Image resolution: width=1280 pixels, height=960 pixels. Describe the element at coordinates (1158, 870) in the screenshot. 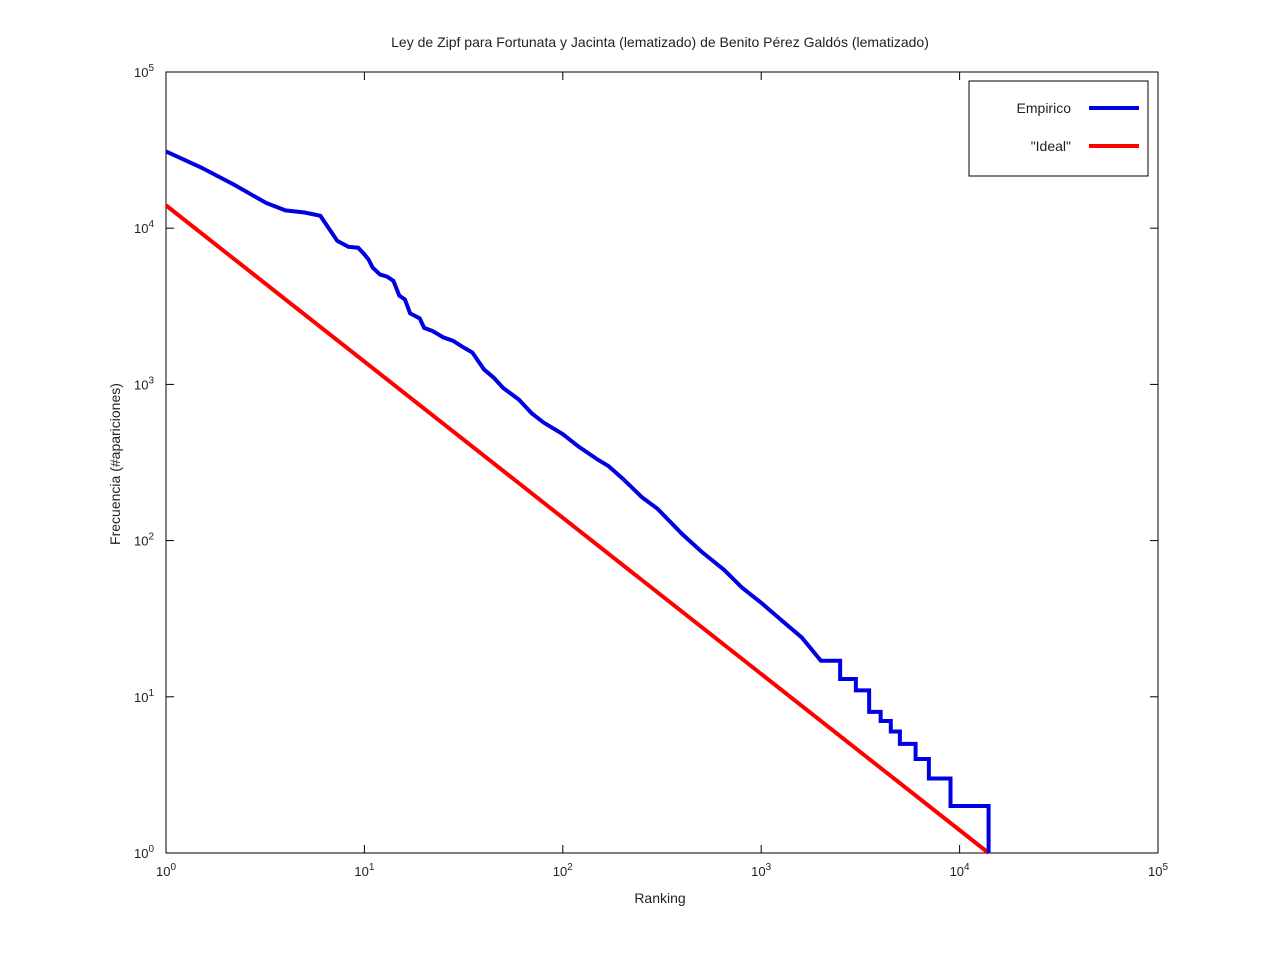

I see `x-tick-label: 10⁵` at that location.